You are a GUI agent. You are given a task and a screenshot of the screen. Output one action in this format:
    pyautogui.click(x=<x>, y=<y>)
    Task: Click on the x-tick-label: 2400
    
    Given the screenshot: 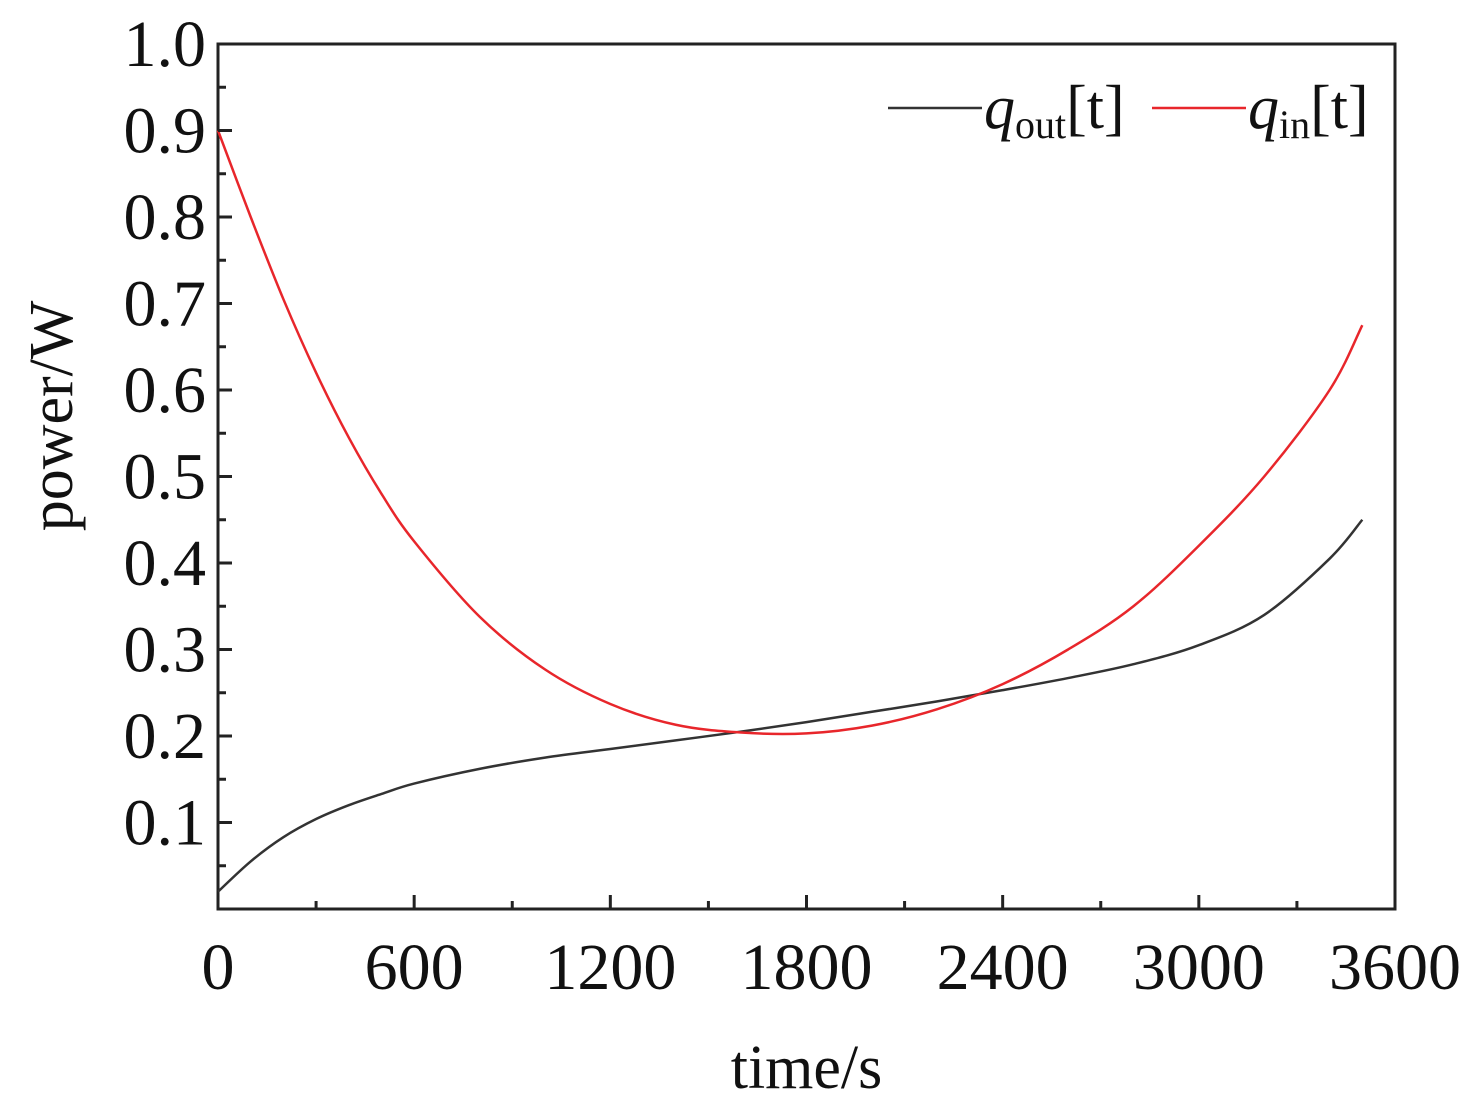 What is the action you would take?
    pyautogui.click(x=1003, y=967)
    